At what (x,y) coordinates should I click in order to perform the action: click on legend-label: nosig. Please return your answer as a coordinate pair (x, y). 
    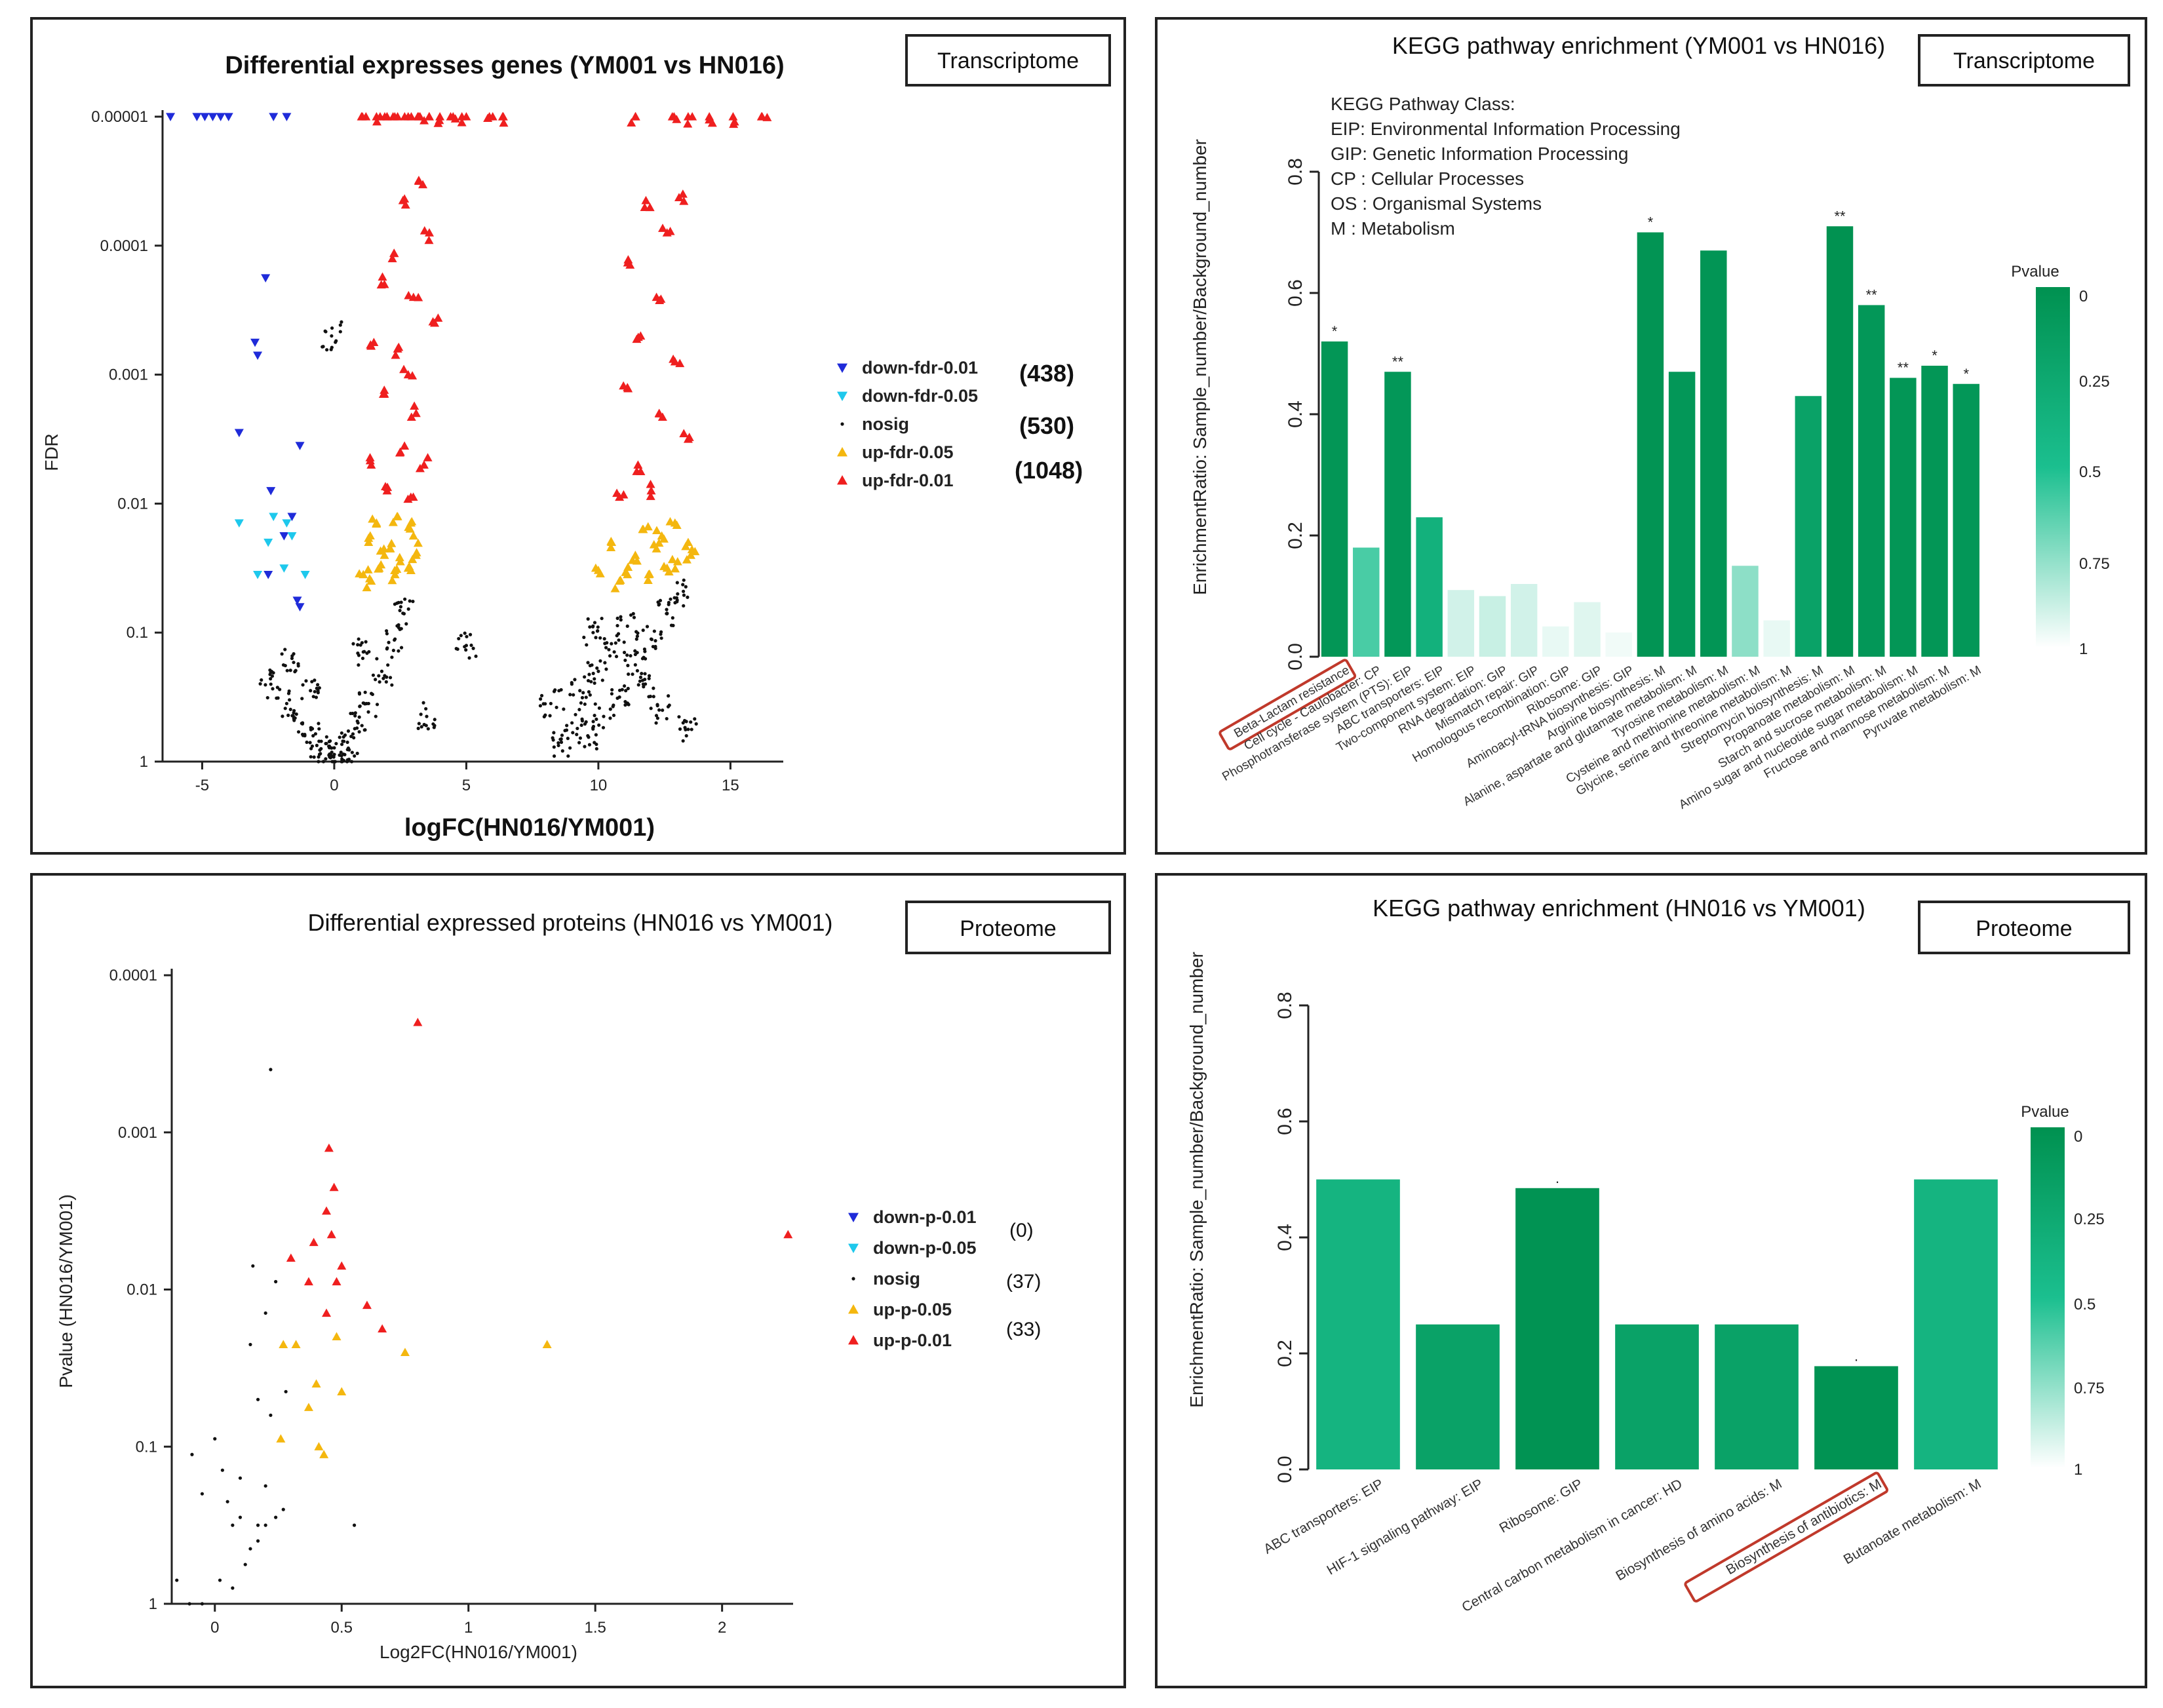
    Looking at the image, I should click on (885, 424).